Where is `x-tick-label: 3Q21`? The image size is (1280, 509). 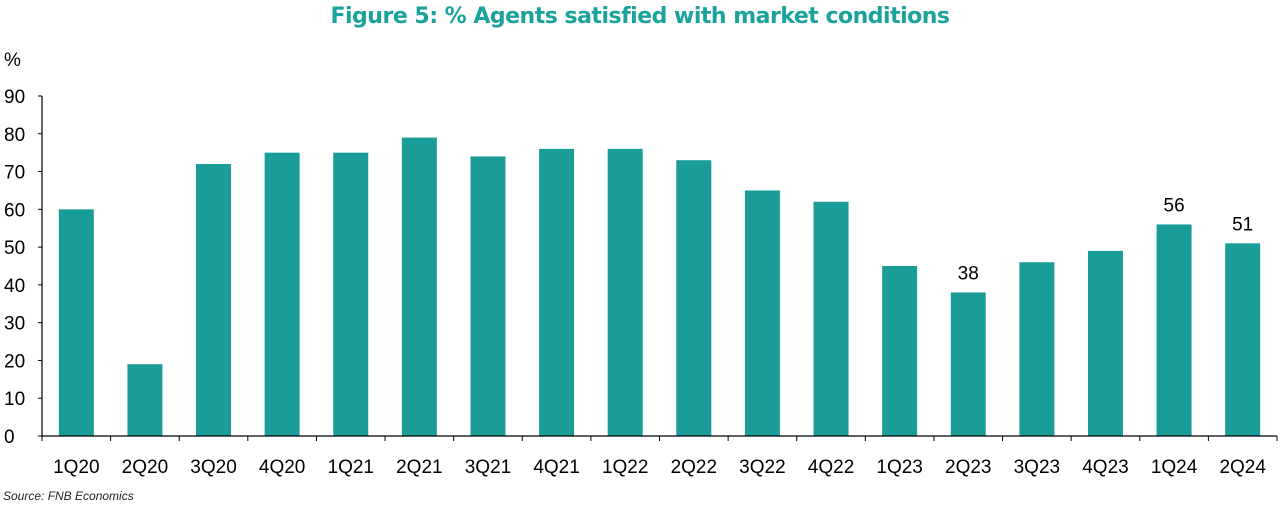 x-tick-label: 3Q21 is located at coordinates (488, 467).